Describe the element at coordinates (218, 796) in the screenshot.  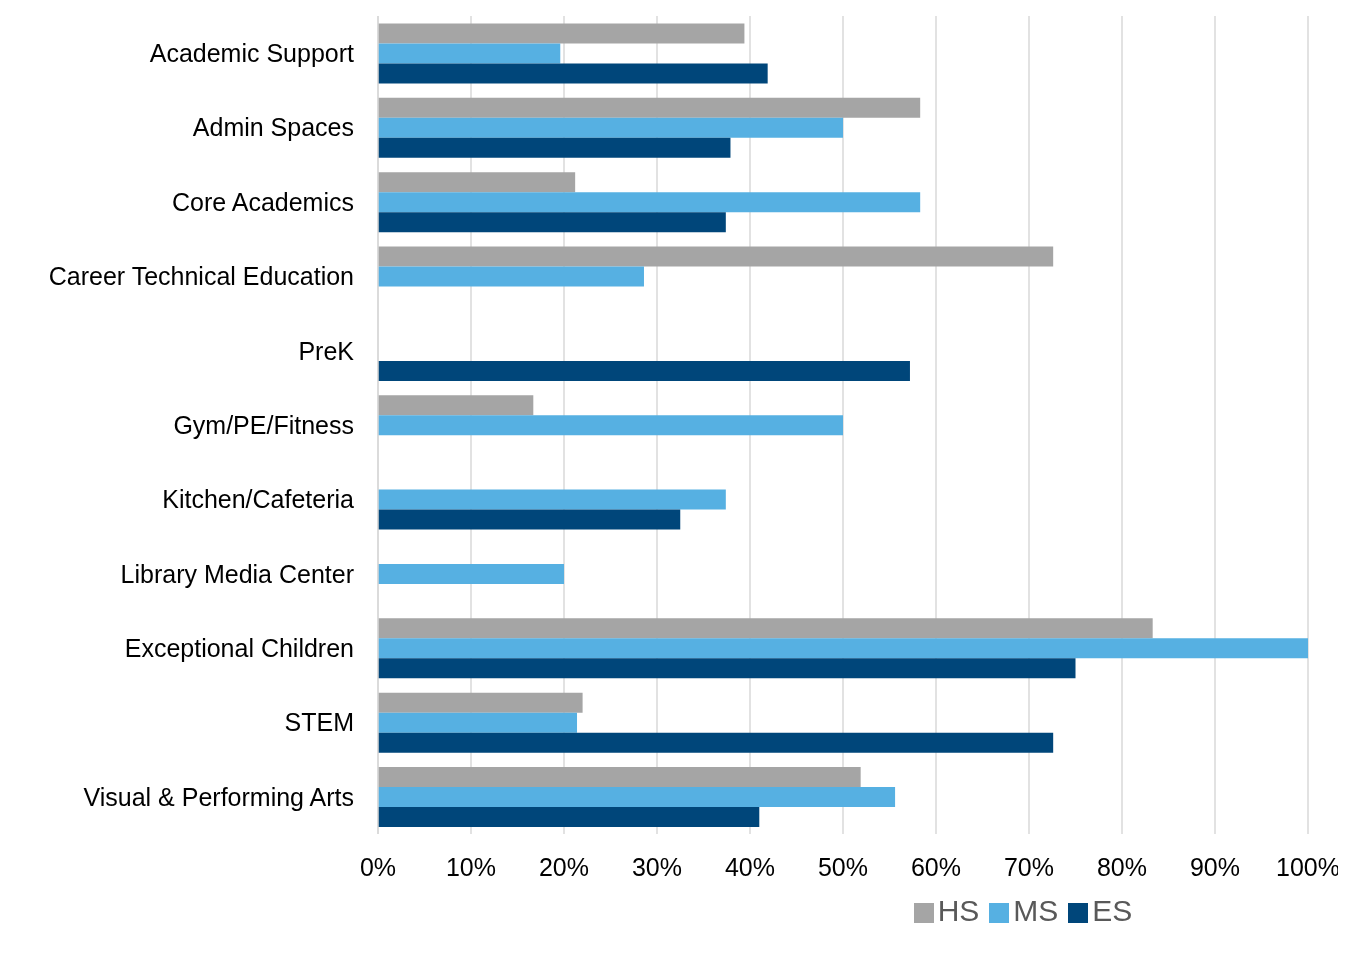
I see `y-tick-label: Visual & Performing Arts` at that location.